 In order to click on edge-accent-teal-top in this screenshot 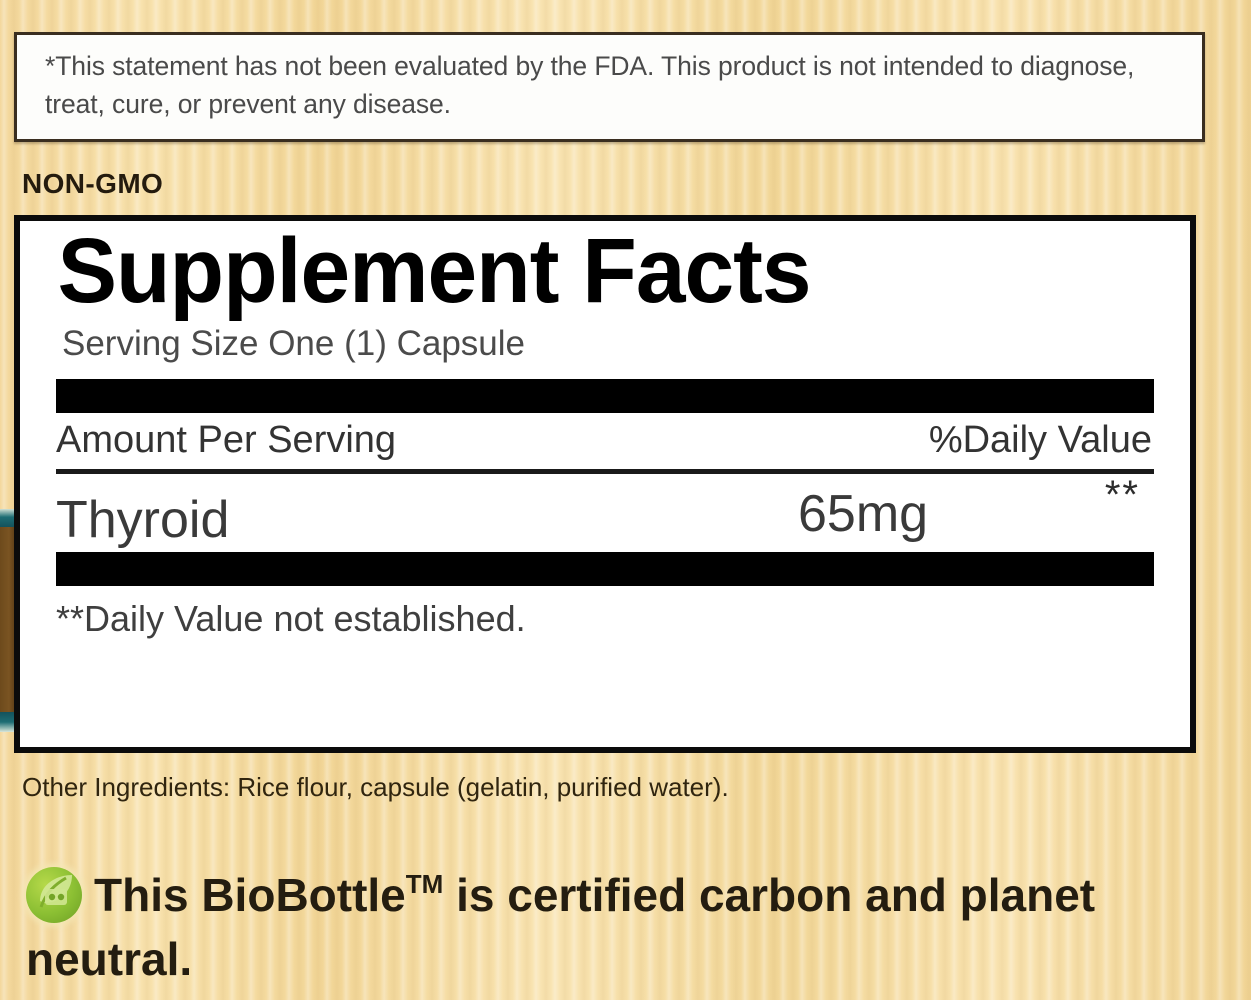, I will do `click(7, 518)`.